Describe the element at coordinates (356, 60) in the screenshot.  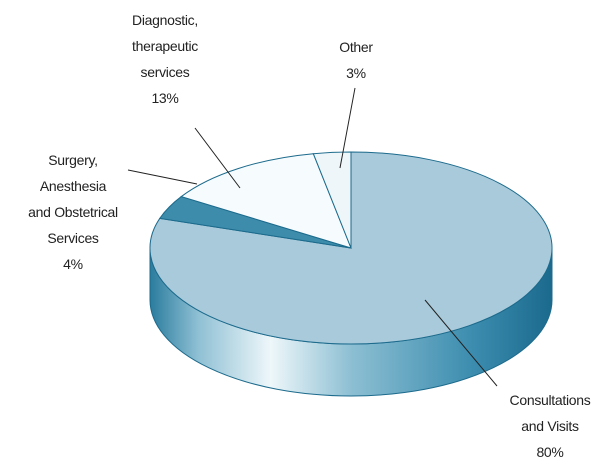
I see `slice-label: Other 3%` at that location.